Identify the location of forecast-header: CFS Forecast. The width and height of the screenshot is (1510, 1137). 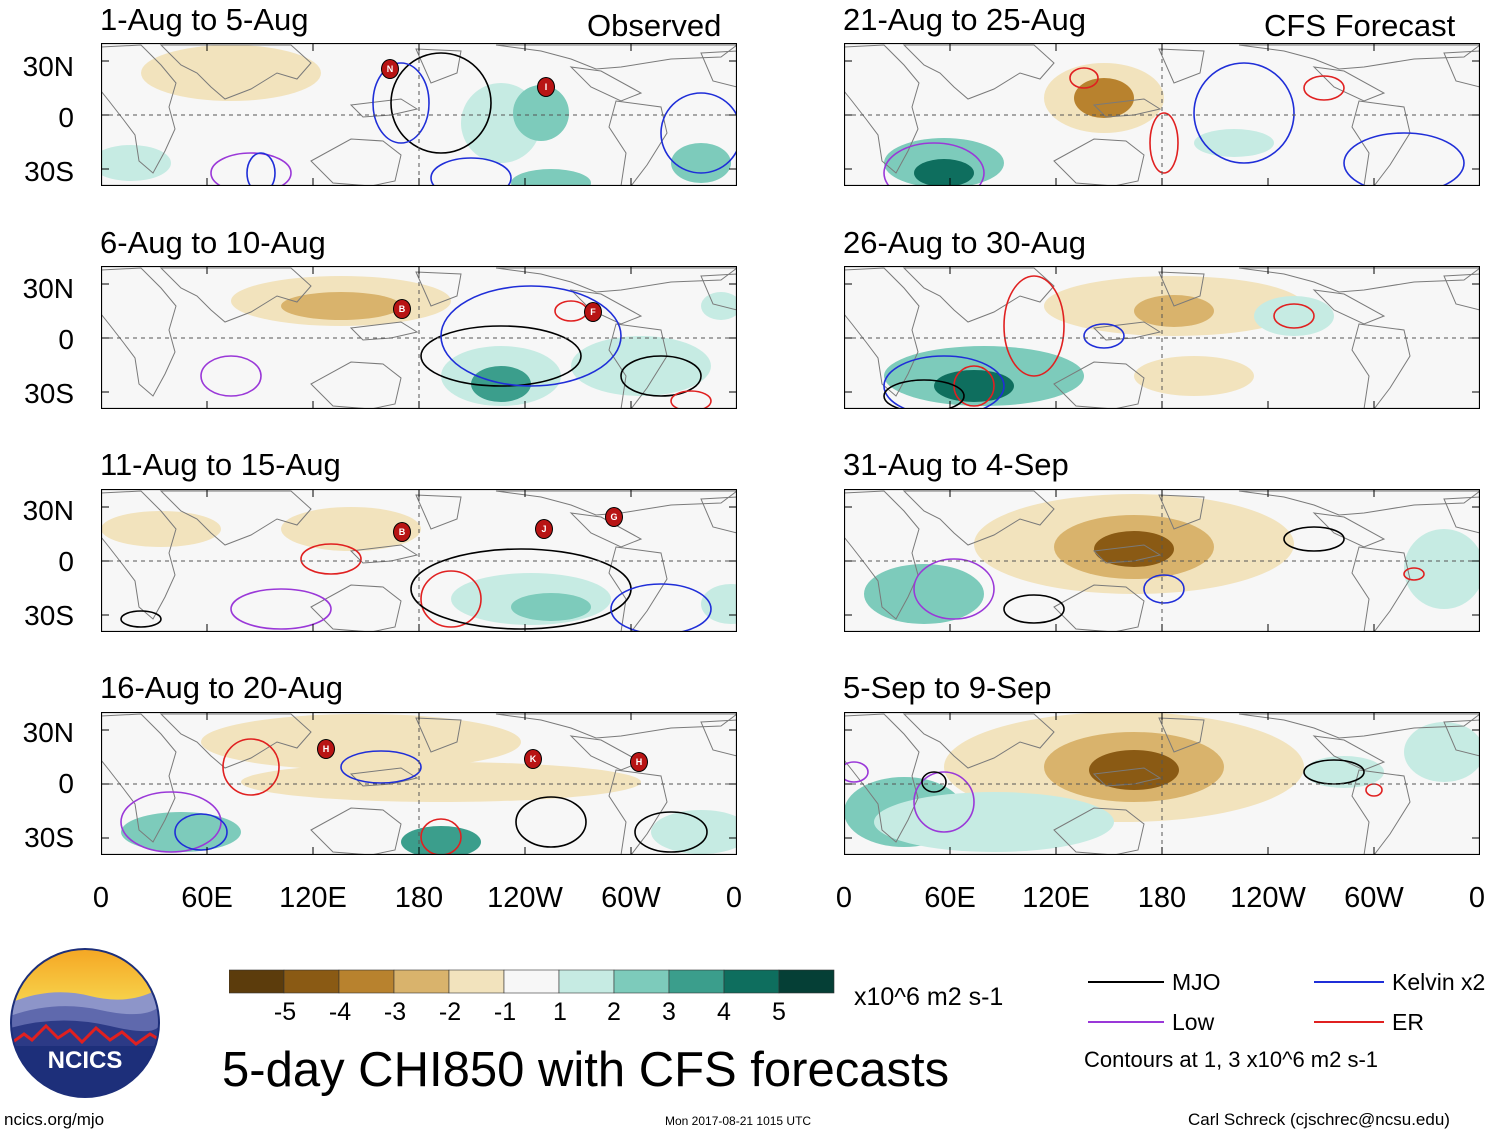
(1360, 25).